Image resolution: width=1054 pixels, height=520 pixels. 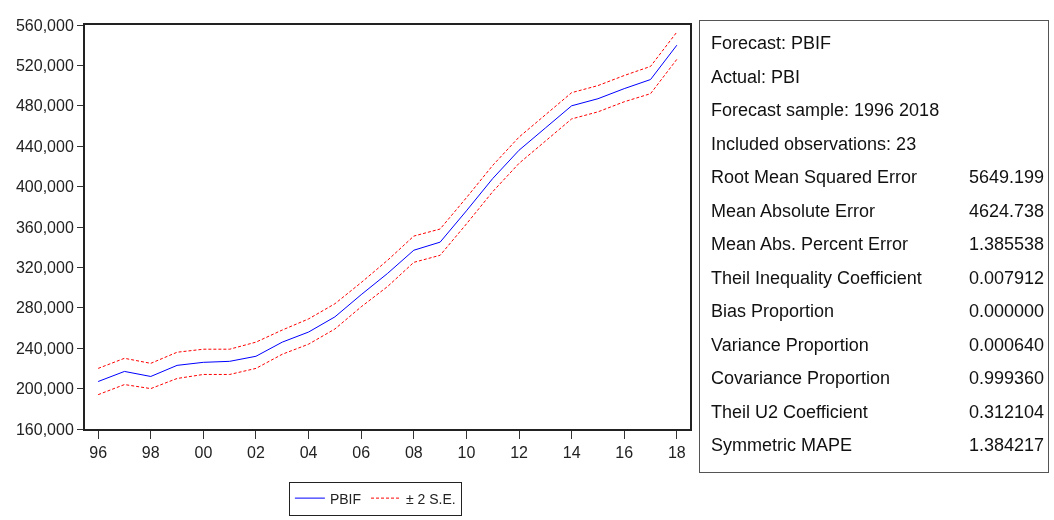 I want to click on x-tick-label: 98, so click(x=150, y=453).